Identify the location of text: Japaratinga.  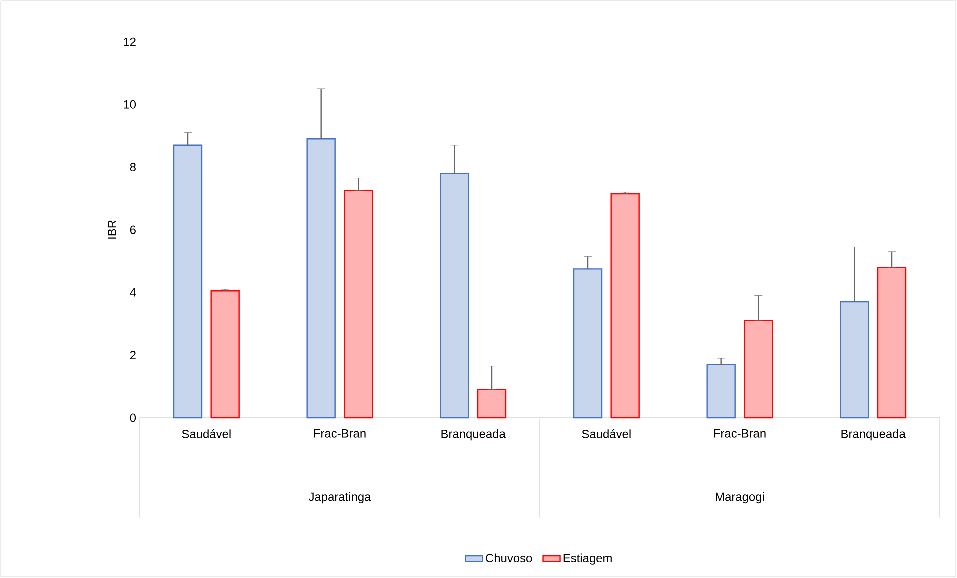
(340, 498).